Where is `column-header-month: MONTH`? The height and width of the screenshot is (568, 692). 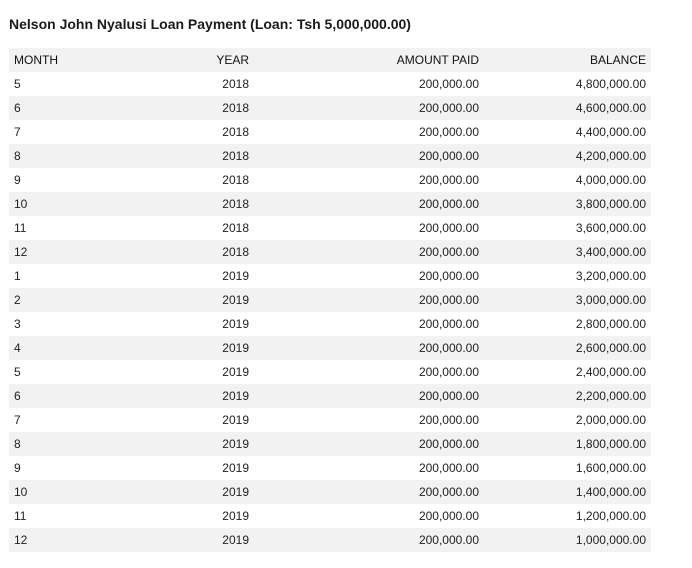 column-header-month: MONTH is located at coordinates (36, 60).